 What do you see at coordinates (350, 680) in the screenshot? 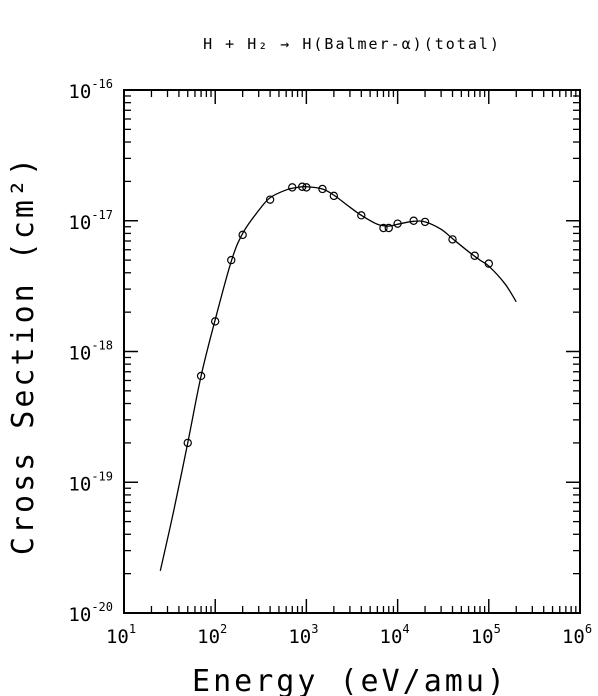
I see `x-axis-label: Energy (eV/amu)` at bounding box center [350, 680].